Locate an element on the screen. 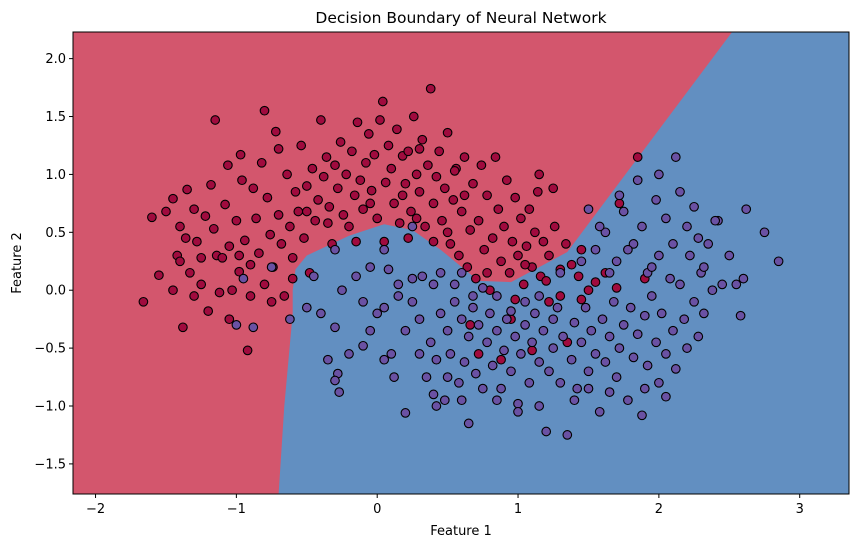  y-tick-label: 1.5 is located at coordinates (55, 117).